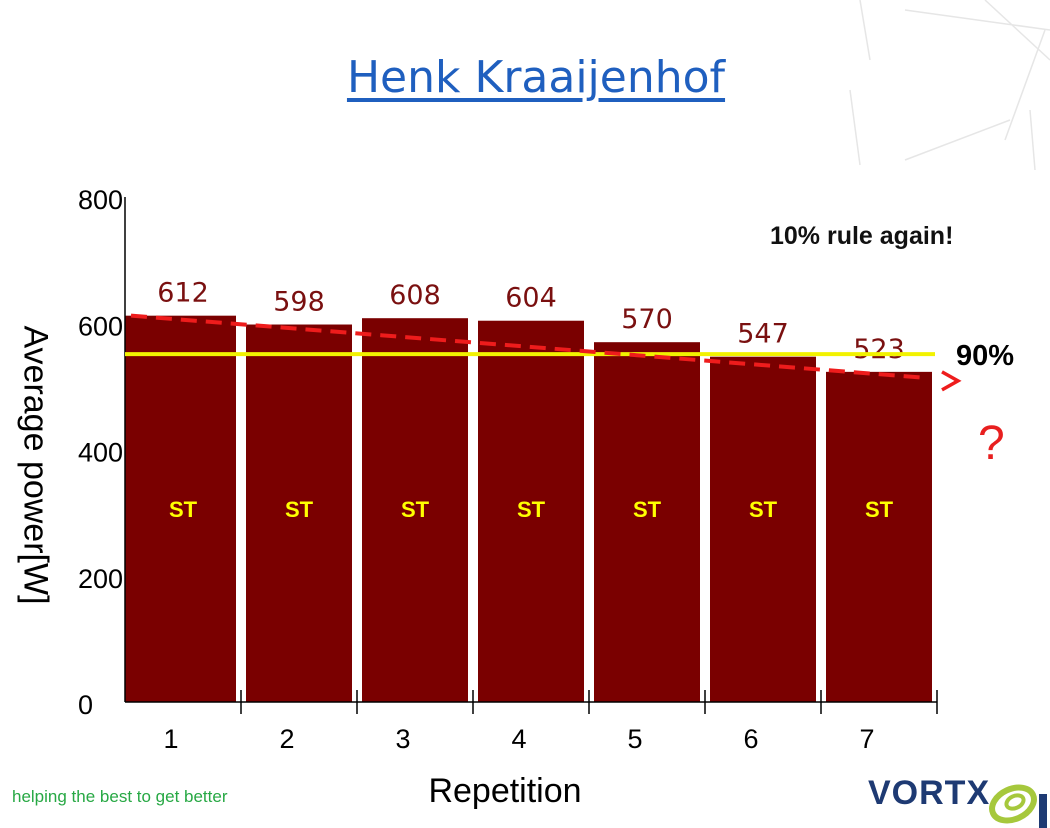 This screenshot has width=1050, height=828. What do you see at coordinates (750, 739) in the screenshot?
I see `x-tick-label: 6` at bounding box center [750, 739].